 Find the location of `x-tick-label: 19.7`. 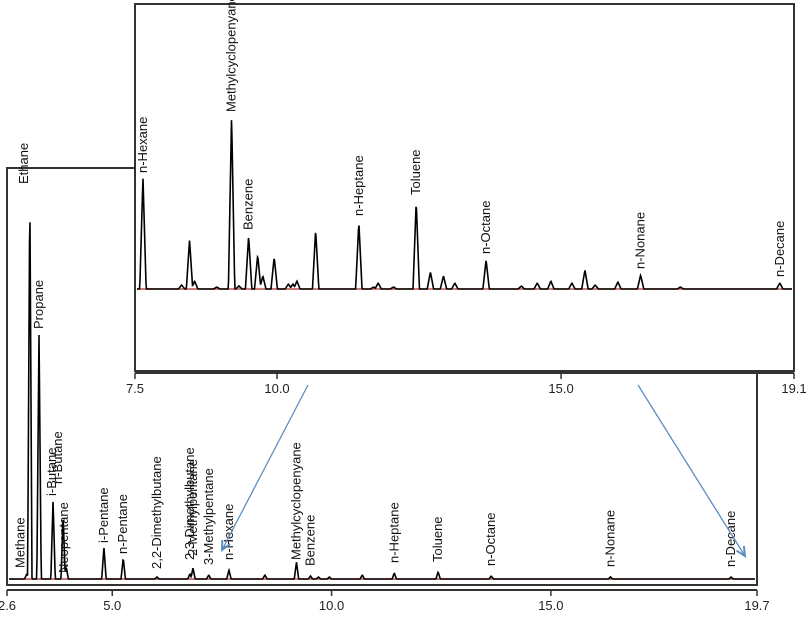

x-tick-label: 19.7 is located at coordinates (756, 605).